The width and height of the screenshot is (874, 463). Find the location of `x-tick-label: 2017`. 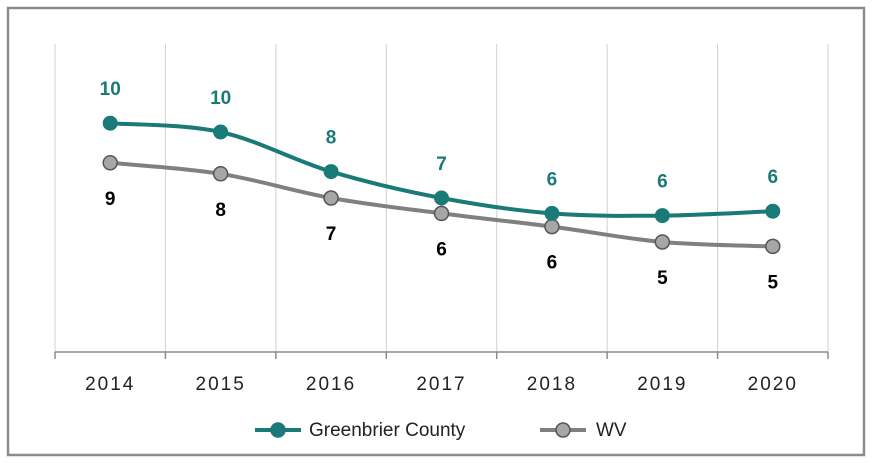

x-tick-label: 2017 is located at coordinates (441, 384).